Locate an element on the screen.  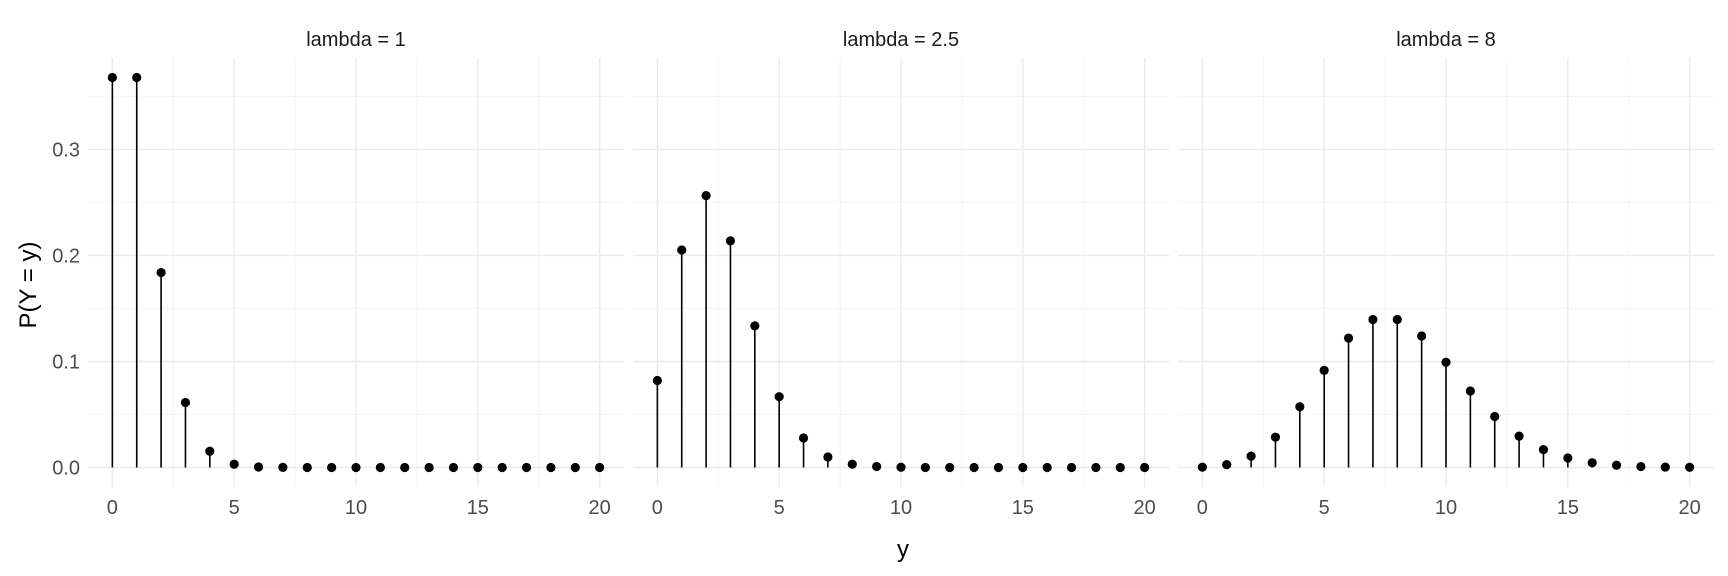
x-axis-title: y is located at coordinates (903, 549).